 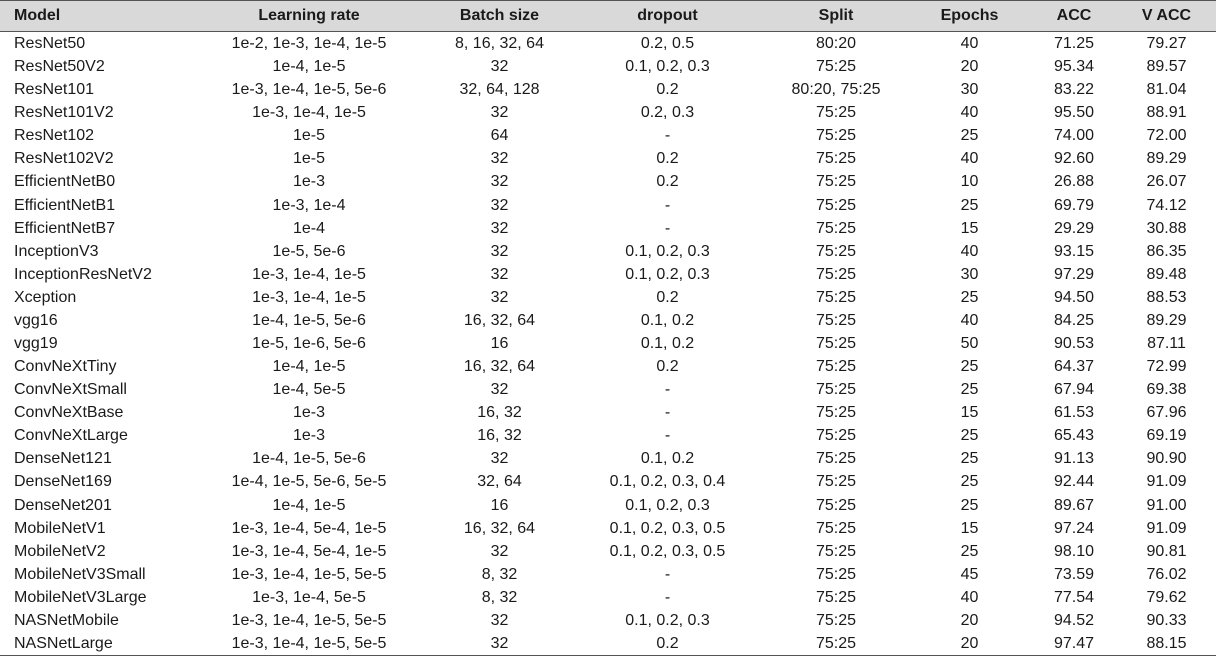 What do you see at coordinates (499, 597) in the screenshot?
I see `cell-batch-size: 8, 32` at bounding box center [499, 597].